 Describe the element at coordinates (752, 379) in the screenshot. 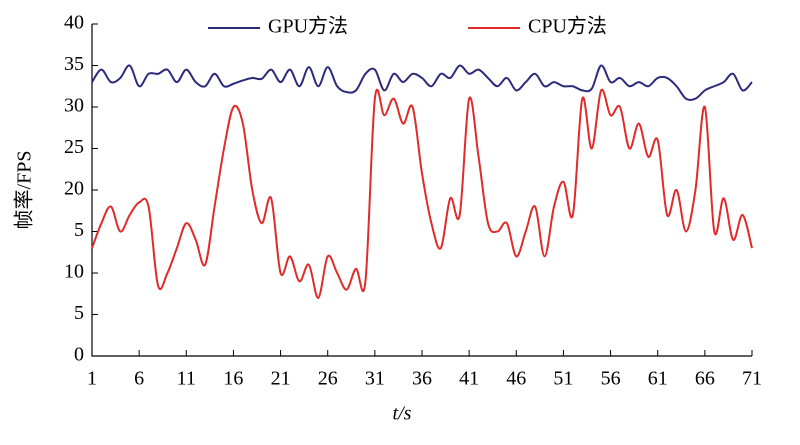

I see `x-tick-label: 71` at that location.